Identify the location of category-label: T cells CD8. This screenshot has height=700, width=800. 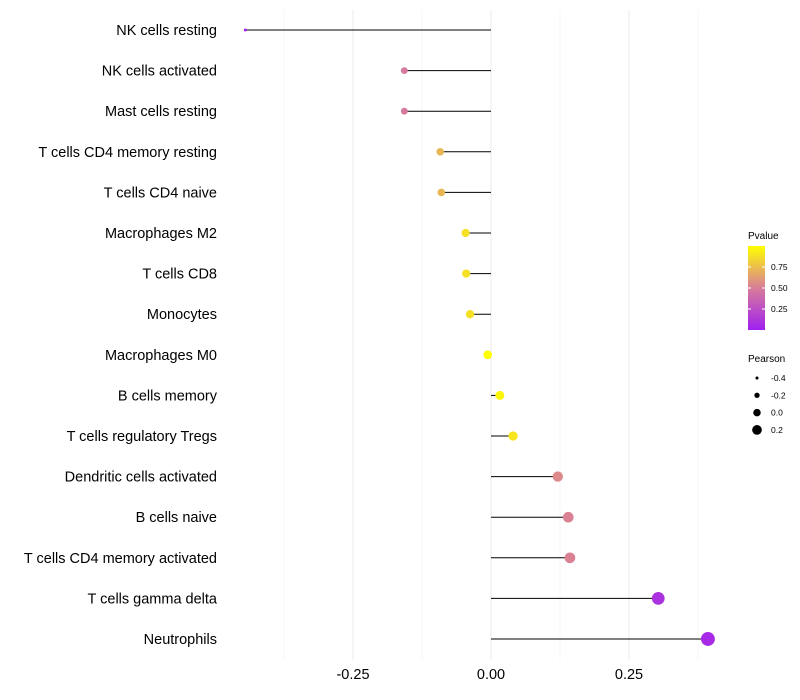
(179, 275).